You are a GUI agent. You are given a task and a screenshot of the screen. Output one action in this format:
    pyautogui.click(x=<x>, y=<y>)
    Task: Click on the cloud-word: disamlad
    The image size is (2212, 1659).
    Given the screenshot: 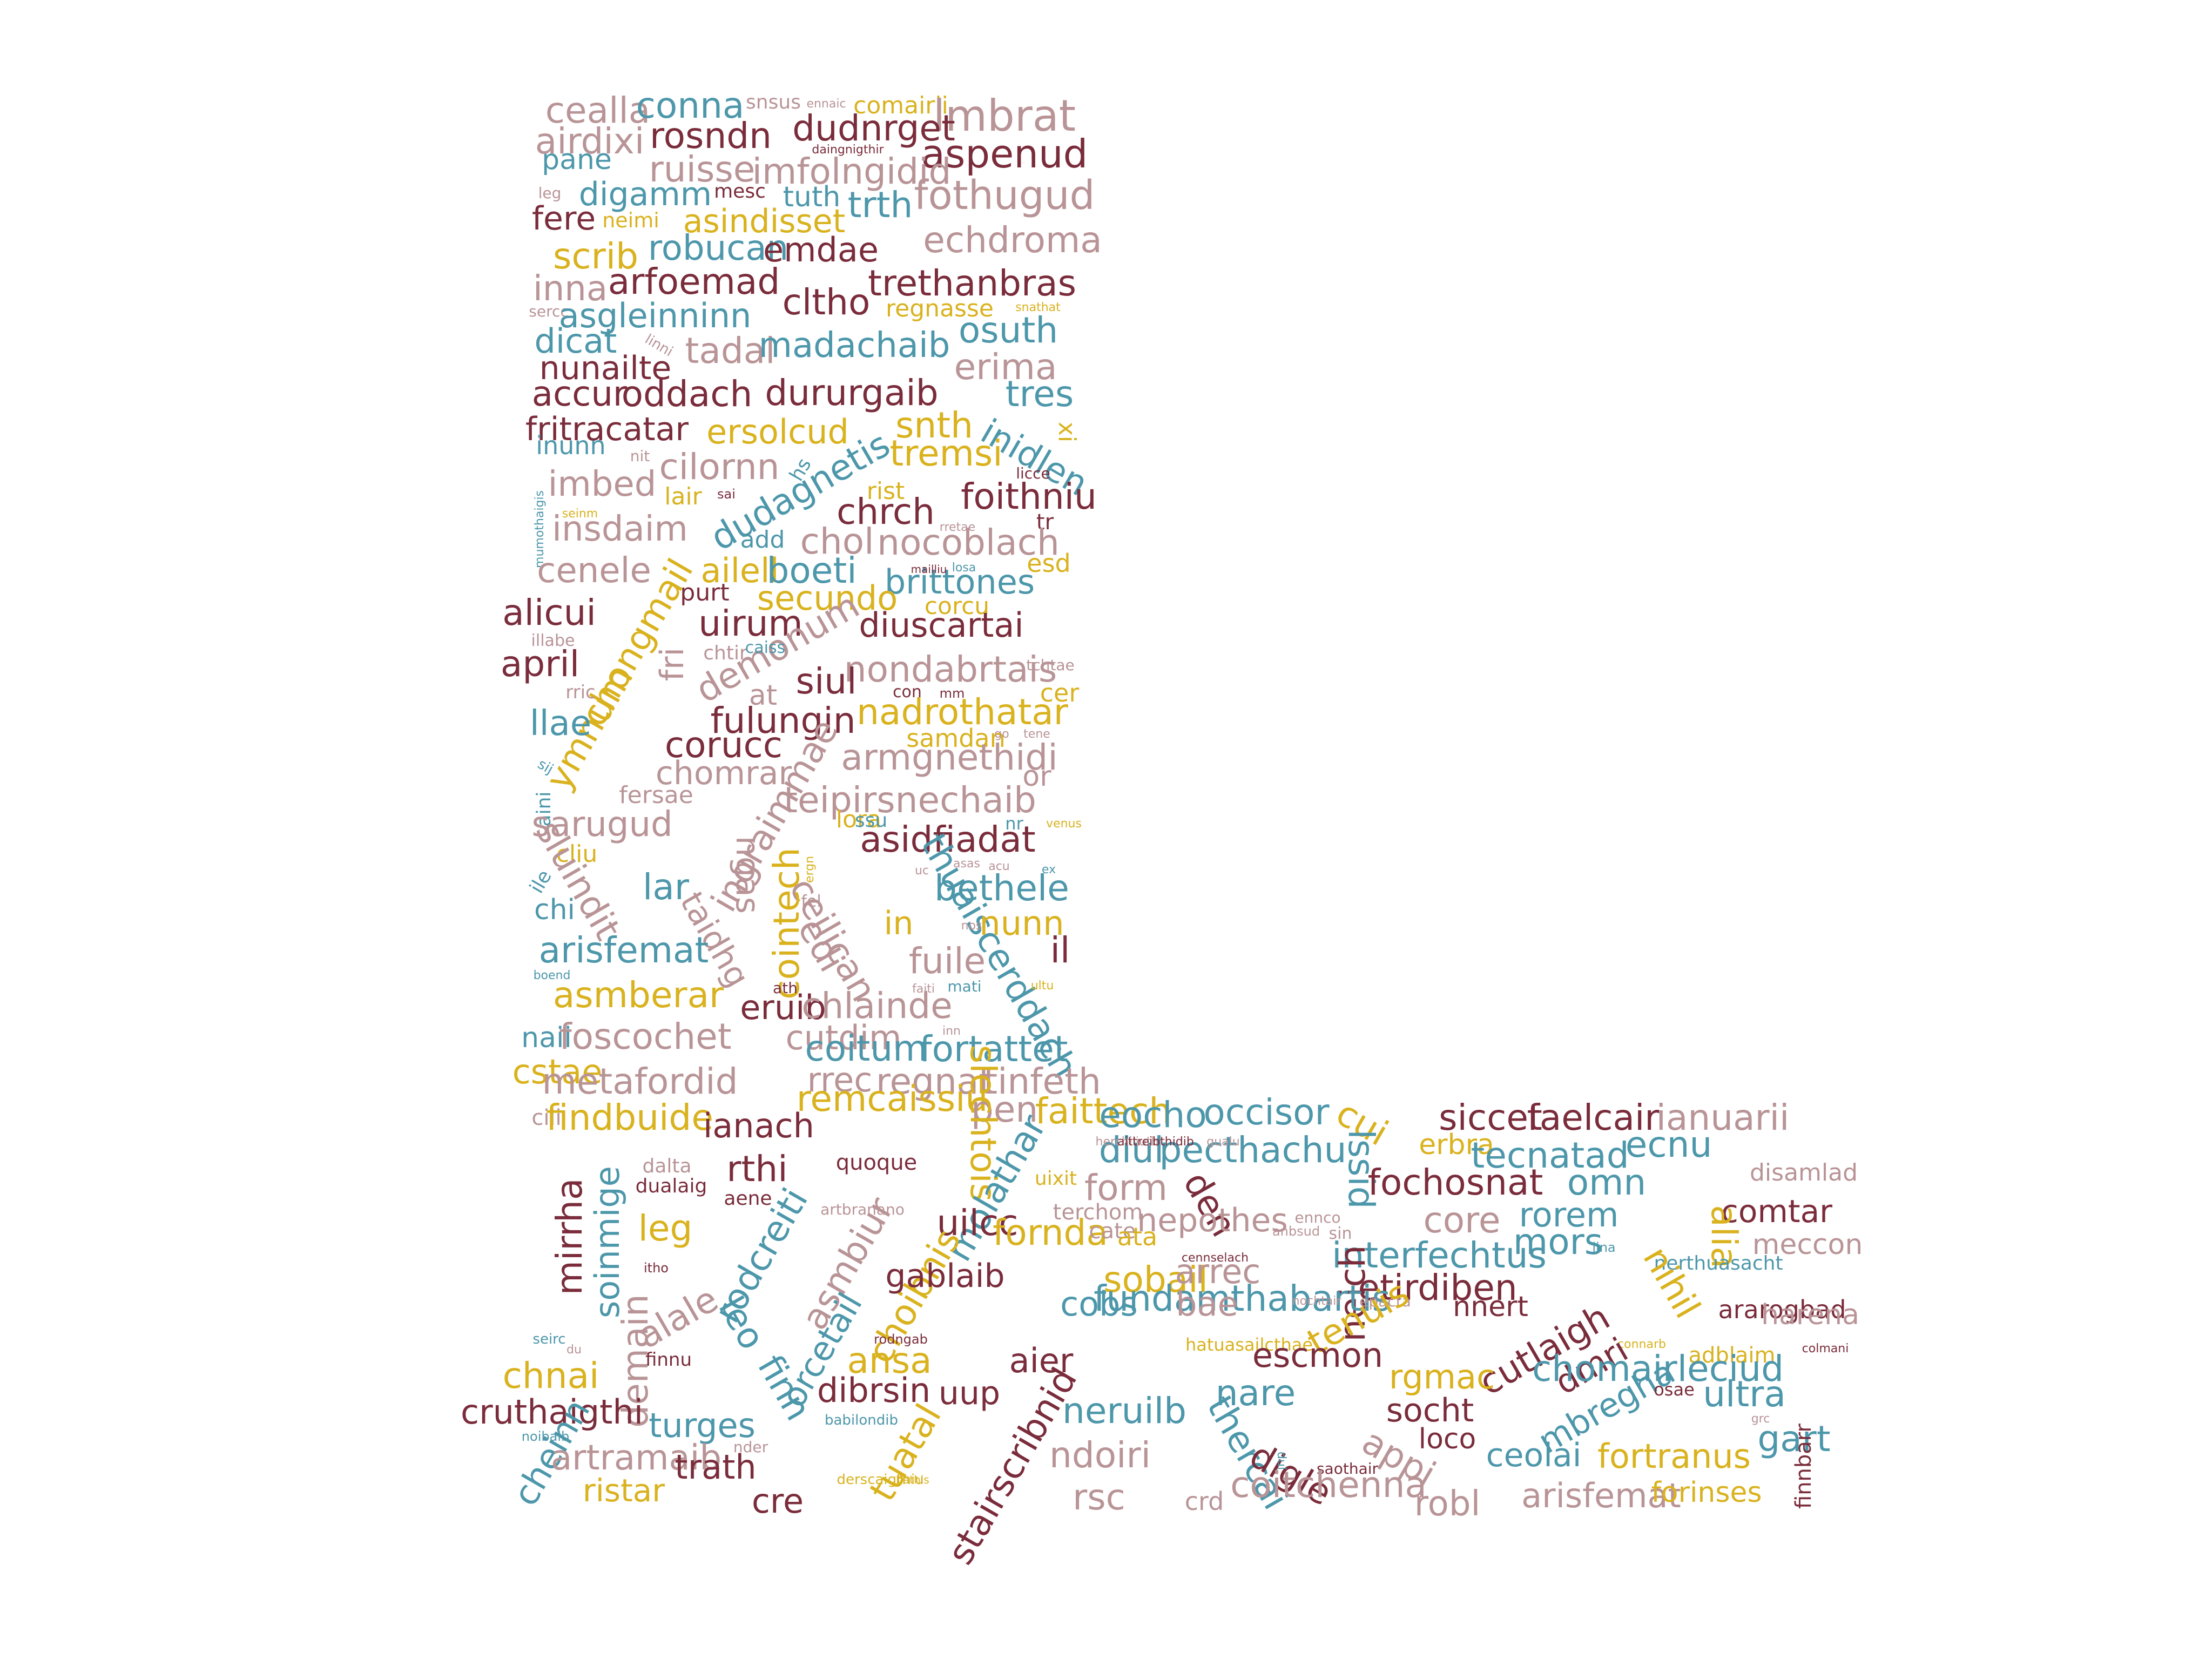 What is the action you would take?
    pyautogui.click(x=1803, y=1172)
    